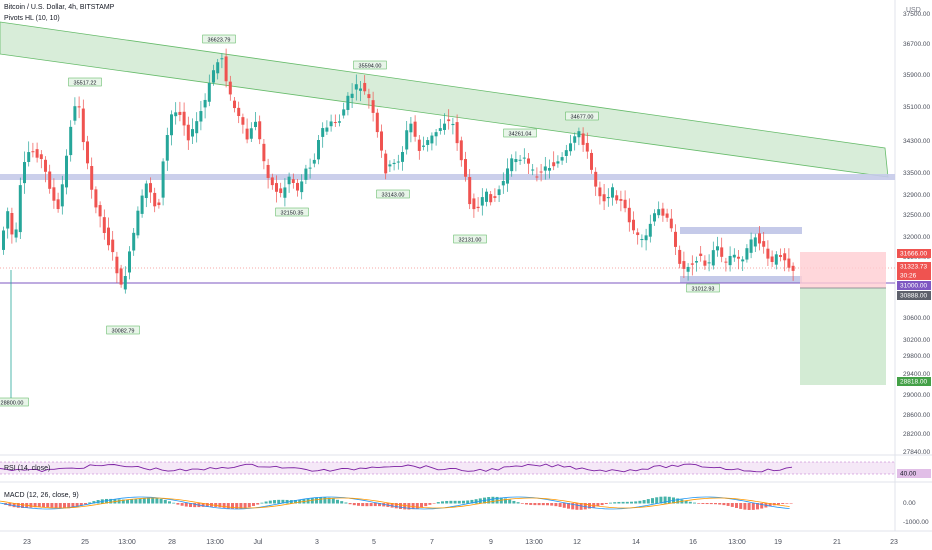  What do you see at coordinates (916, 215) in the screenshot?
I see `y-tick-label: 32500.00` at bounding box center [916, 215].